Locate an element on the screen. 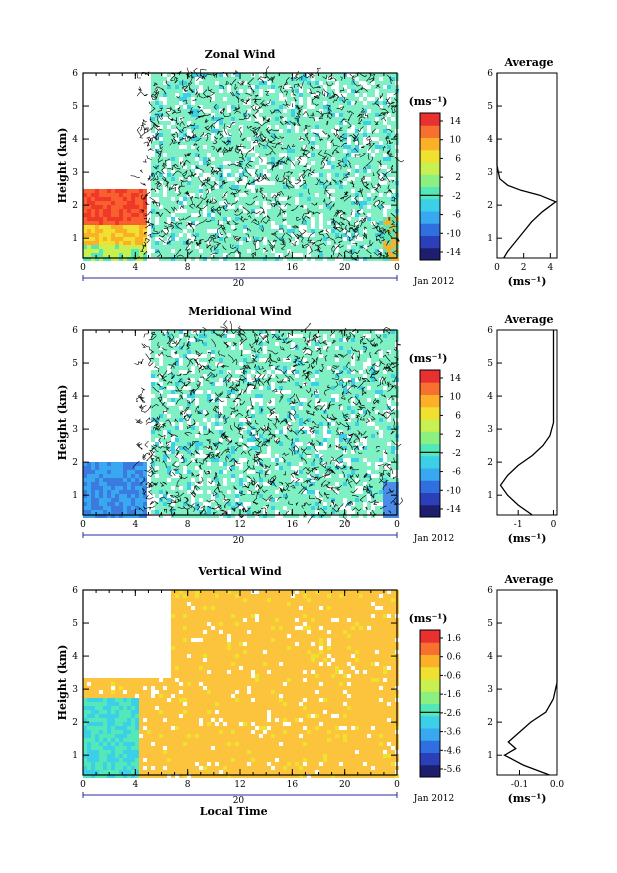 Image resolution: width=617 pixels, height=873 pixels. x-axis-label: Local Time is located at coordinates (234, 811).